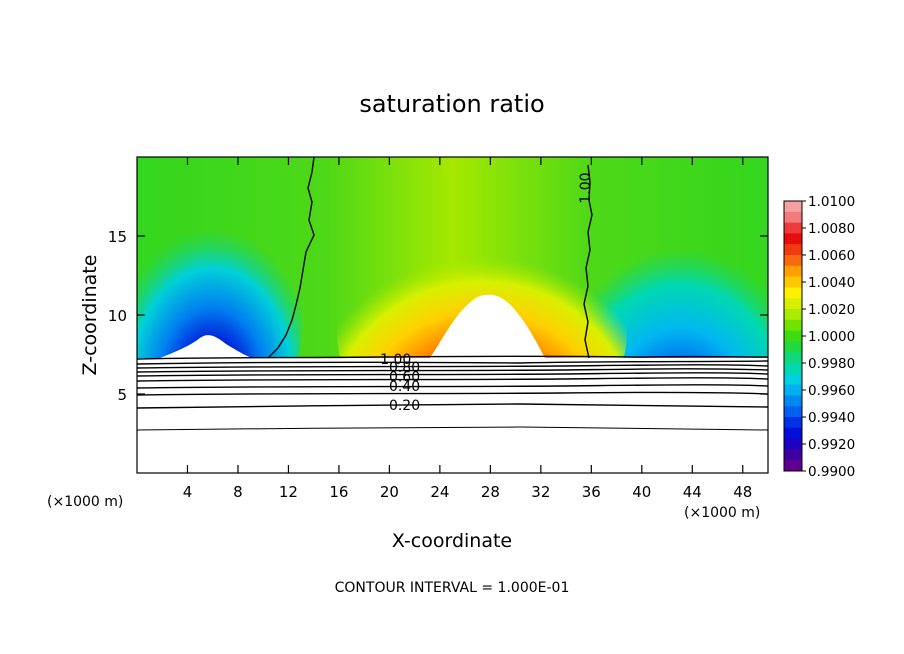 The width and height of the screenshot is (904, 654). What do you see at coordinates (490, 492) in the screenshot?
I see `x-tick-label: 28` at bounding box center [490, 492].